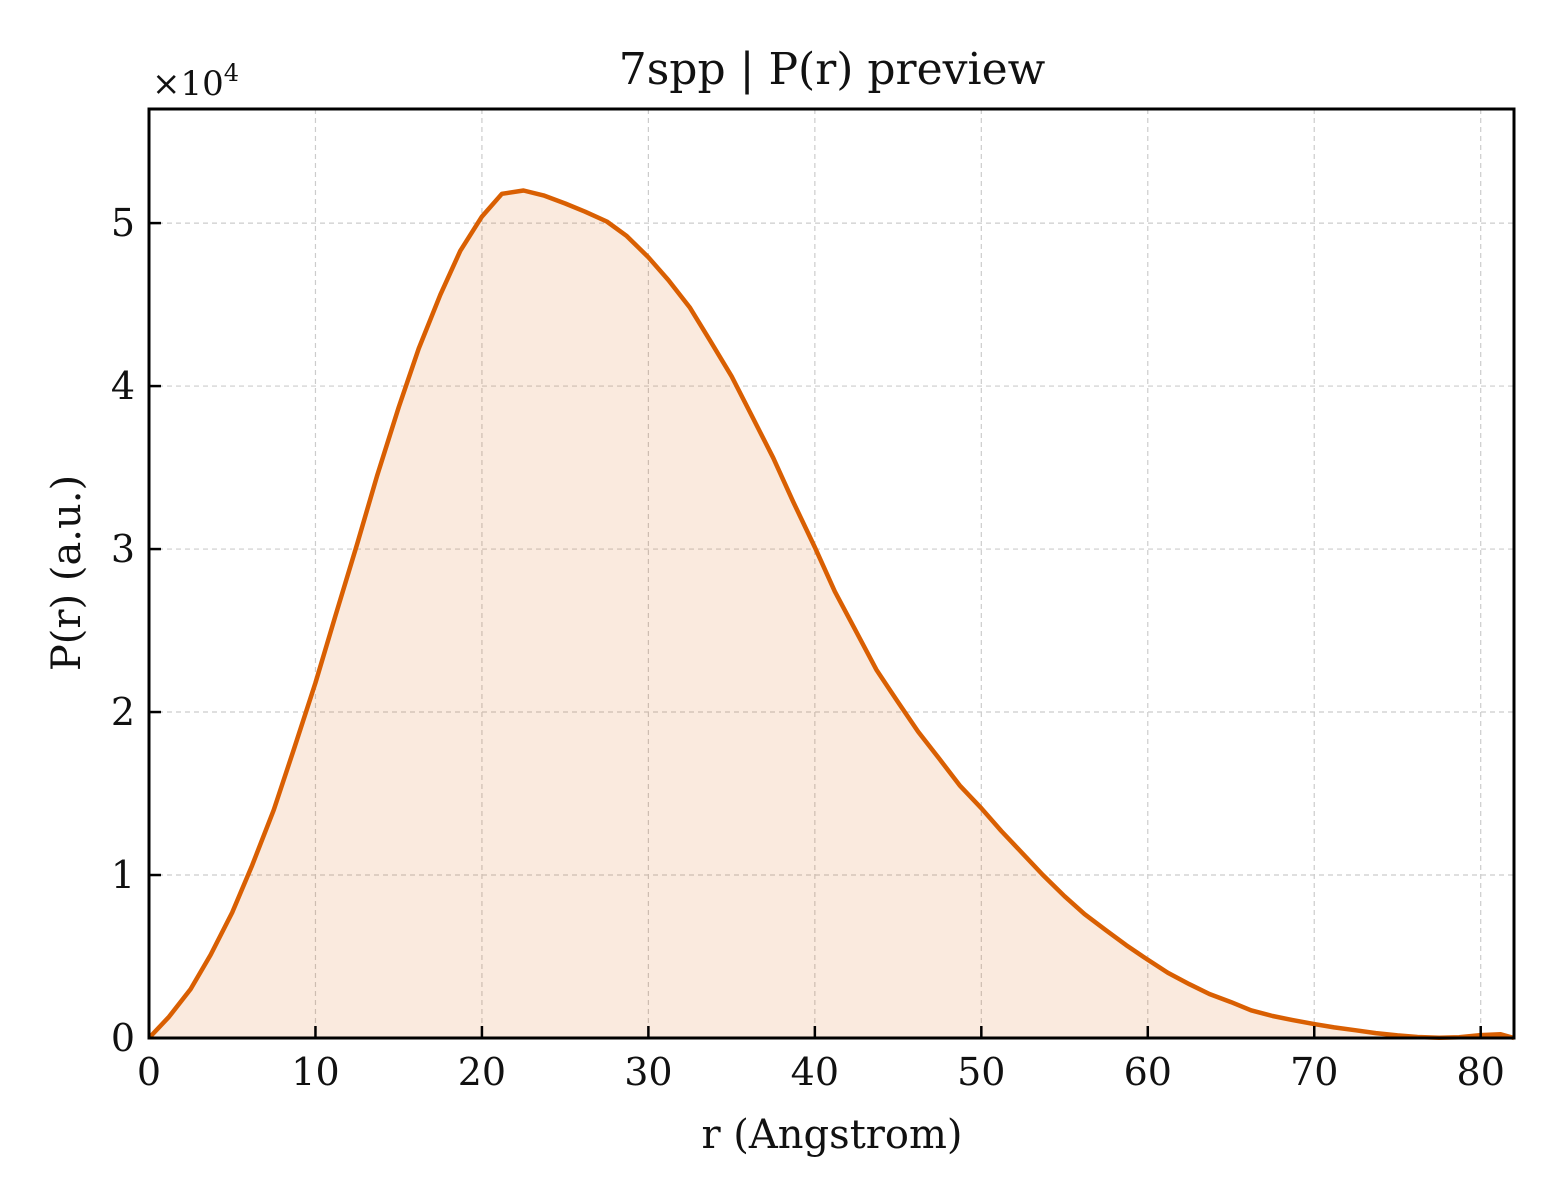  Describe the element at coordinates (315, 1072) in the screenshot. I see `x-tick-label: 10` at that location.